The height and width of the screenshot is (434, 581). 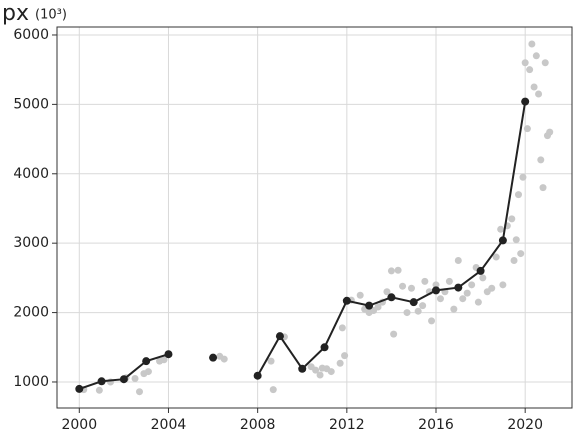 What do you see at coordinates (169, 425) in the screenshot?
I see `x-tick-label: 2004` at bounding box center [169, 425].